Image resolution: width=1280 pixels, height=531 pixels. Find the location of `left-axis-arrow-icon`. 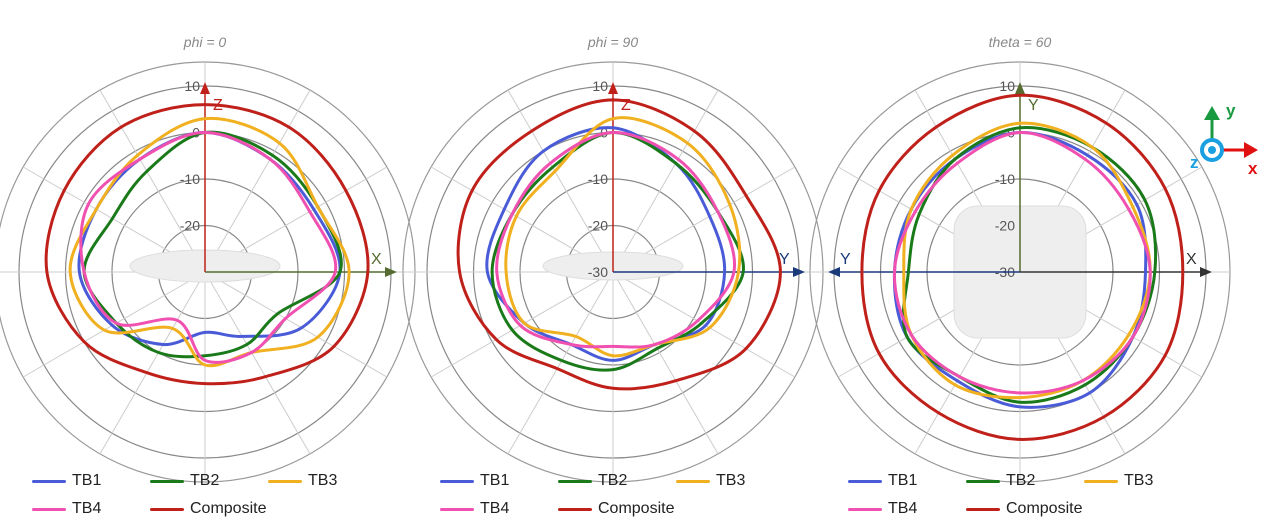

left-axis-arrow-icon is located at coordinates (834, 272).